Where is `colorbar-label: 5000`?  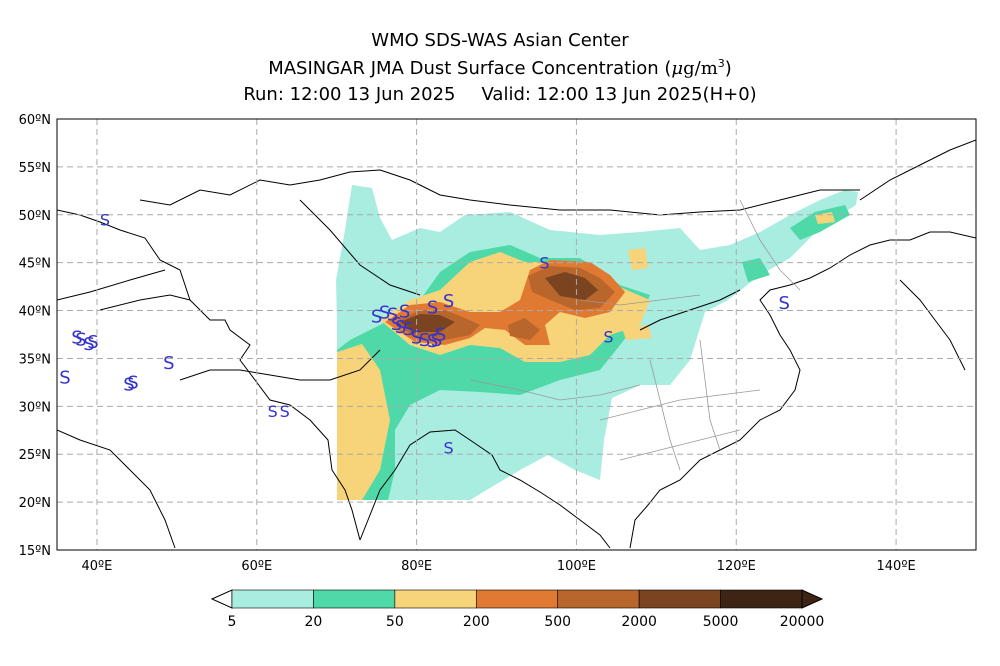 colorbar-label: 5000 is located at coordinates (720, 622).